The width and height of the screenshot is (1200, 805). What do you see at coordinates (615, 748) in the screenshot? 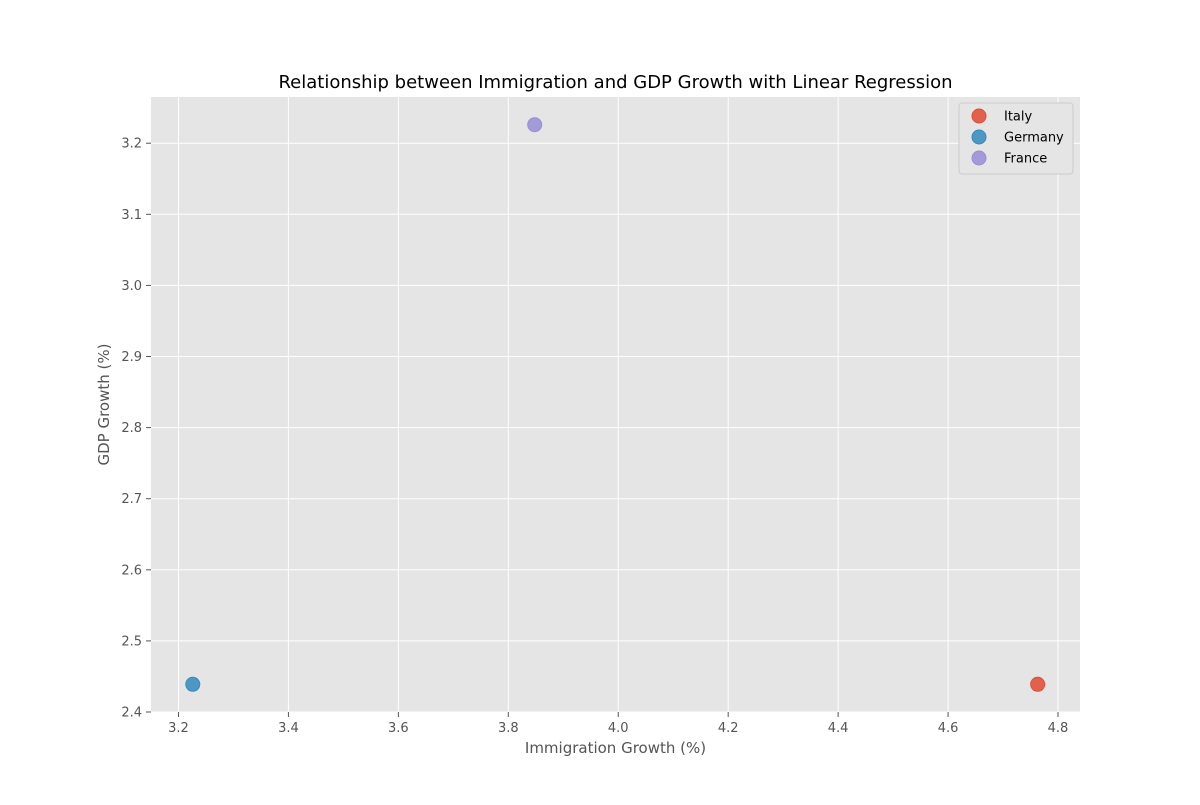
I see `x-axis-label: Immigration Growth (%)` at bounding box center [615, 748].